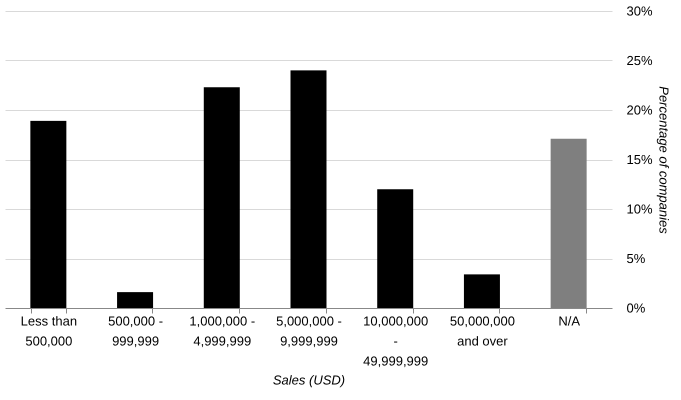 The height and width of the screenshot is (400, 681). I want to click on x-tick-label: 500,000 - 999,999, so click(136, 331).